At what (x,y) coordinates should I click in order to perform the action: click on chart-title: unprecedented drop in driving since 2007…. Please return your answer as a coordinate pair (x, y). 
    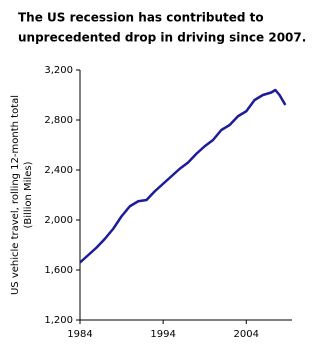
    Looking at the image, I should click on (162, 38).